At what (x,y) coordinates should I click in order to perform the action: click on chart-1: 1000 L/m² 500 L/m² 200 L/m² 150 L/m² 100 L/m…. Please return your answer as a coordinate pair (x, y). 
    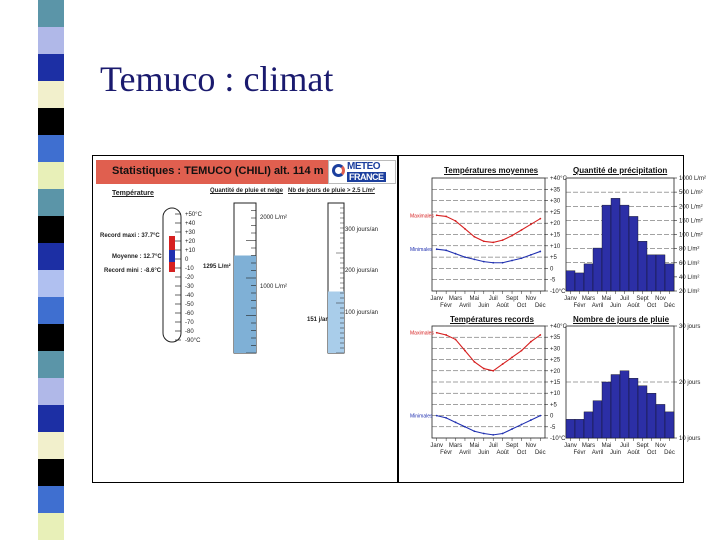
    Looking at the image, I should click on (635, 242).